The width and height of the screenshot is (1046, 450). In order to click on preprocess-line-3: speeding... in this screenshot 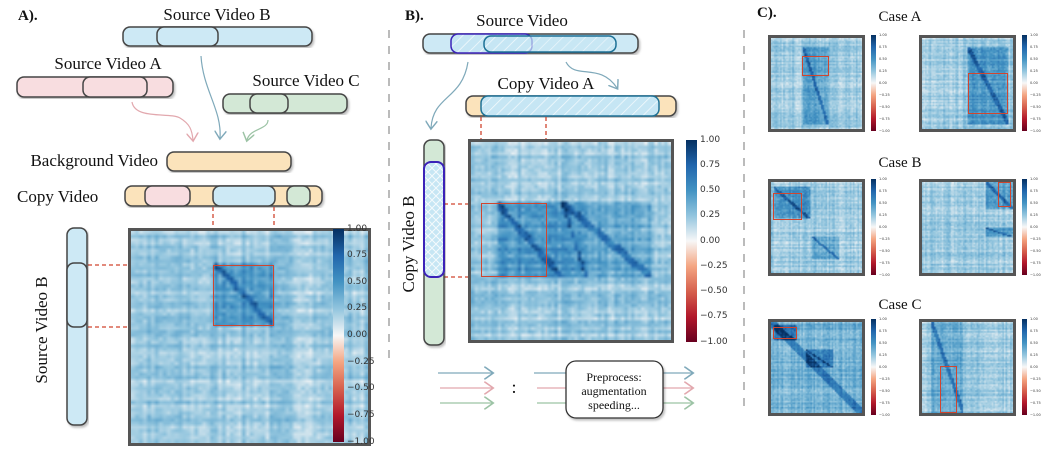, I will do `click(614, 405)`.